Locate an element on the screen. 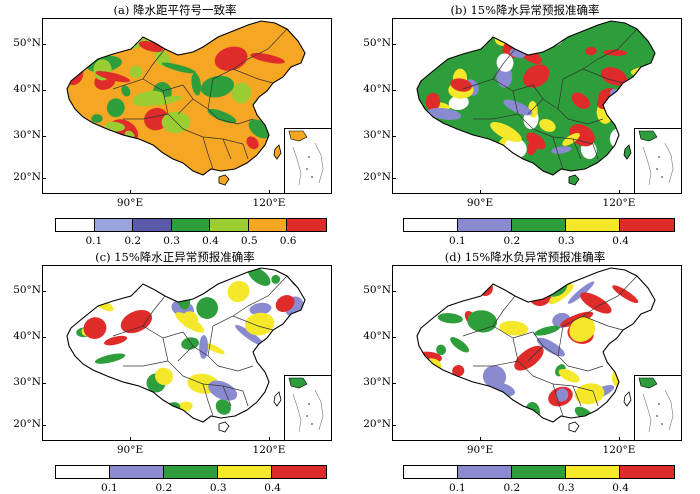  south-china-sea-inset is located at coordinates (657, 160).